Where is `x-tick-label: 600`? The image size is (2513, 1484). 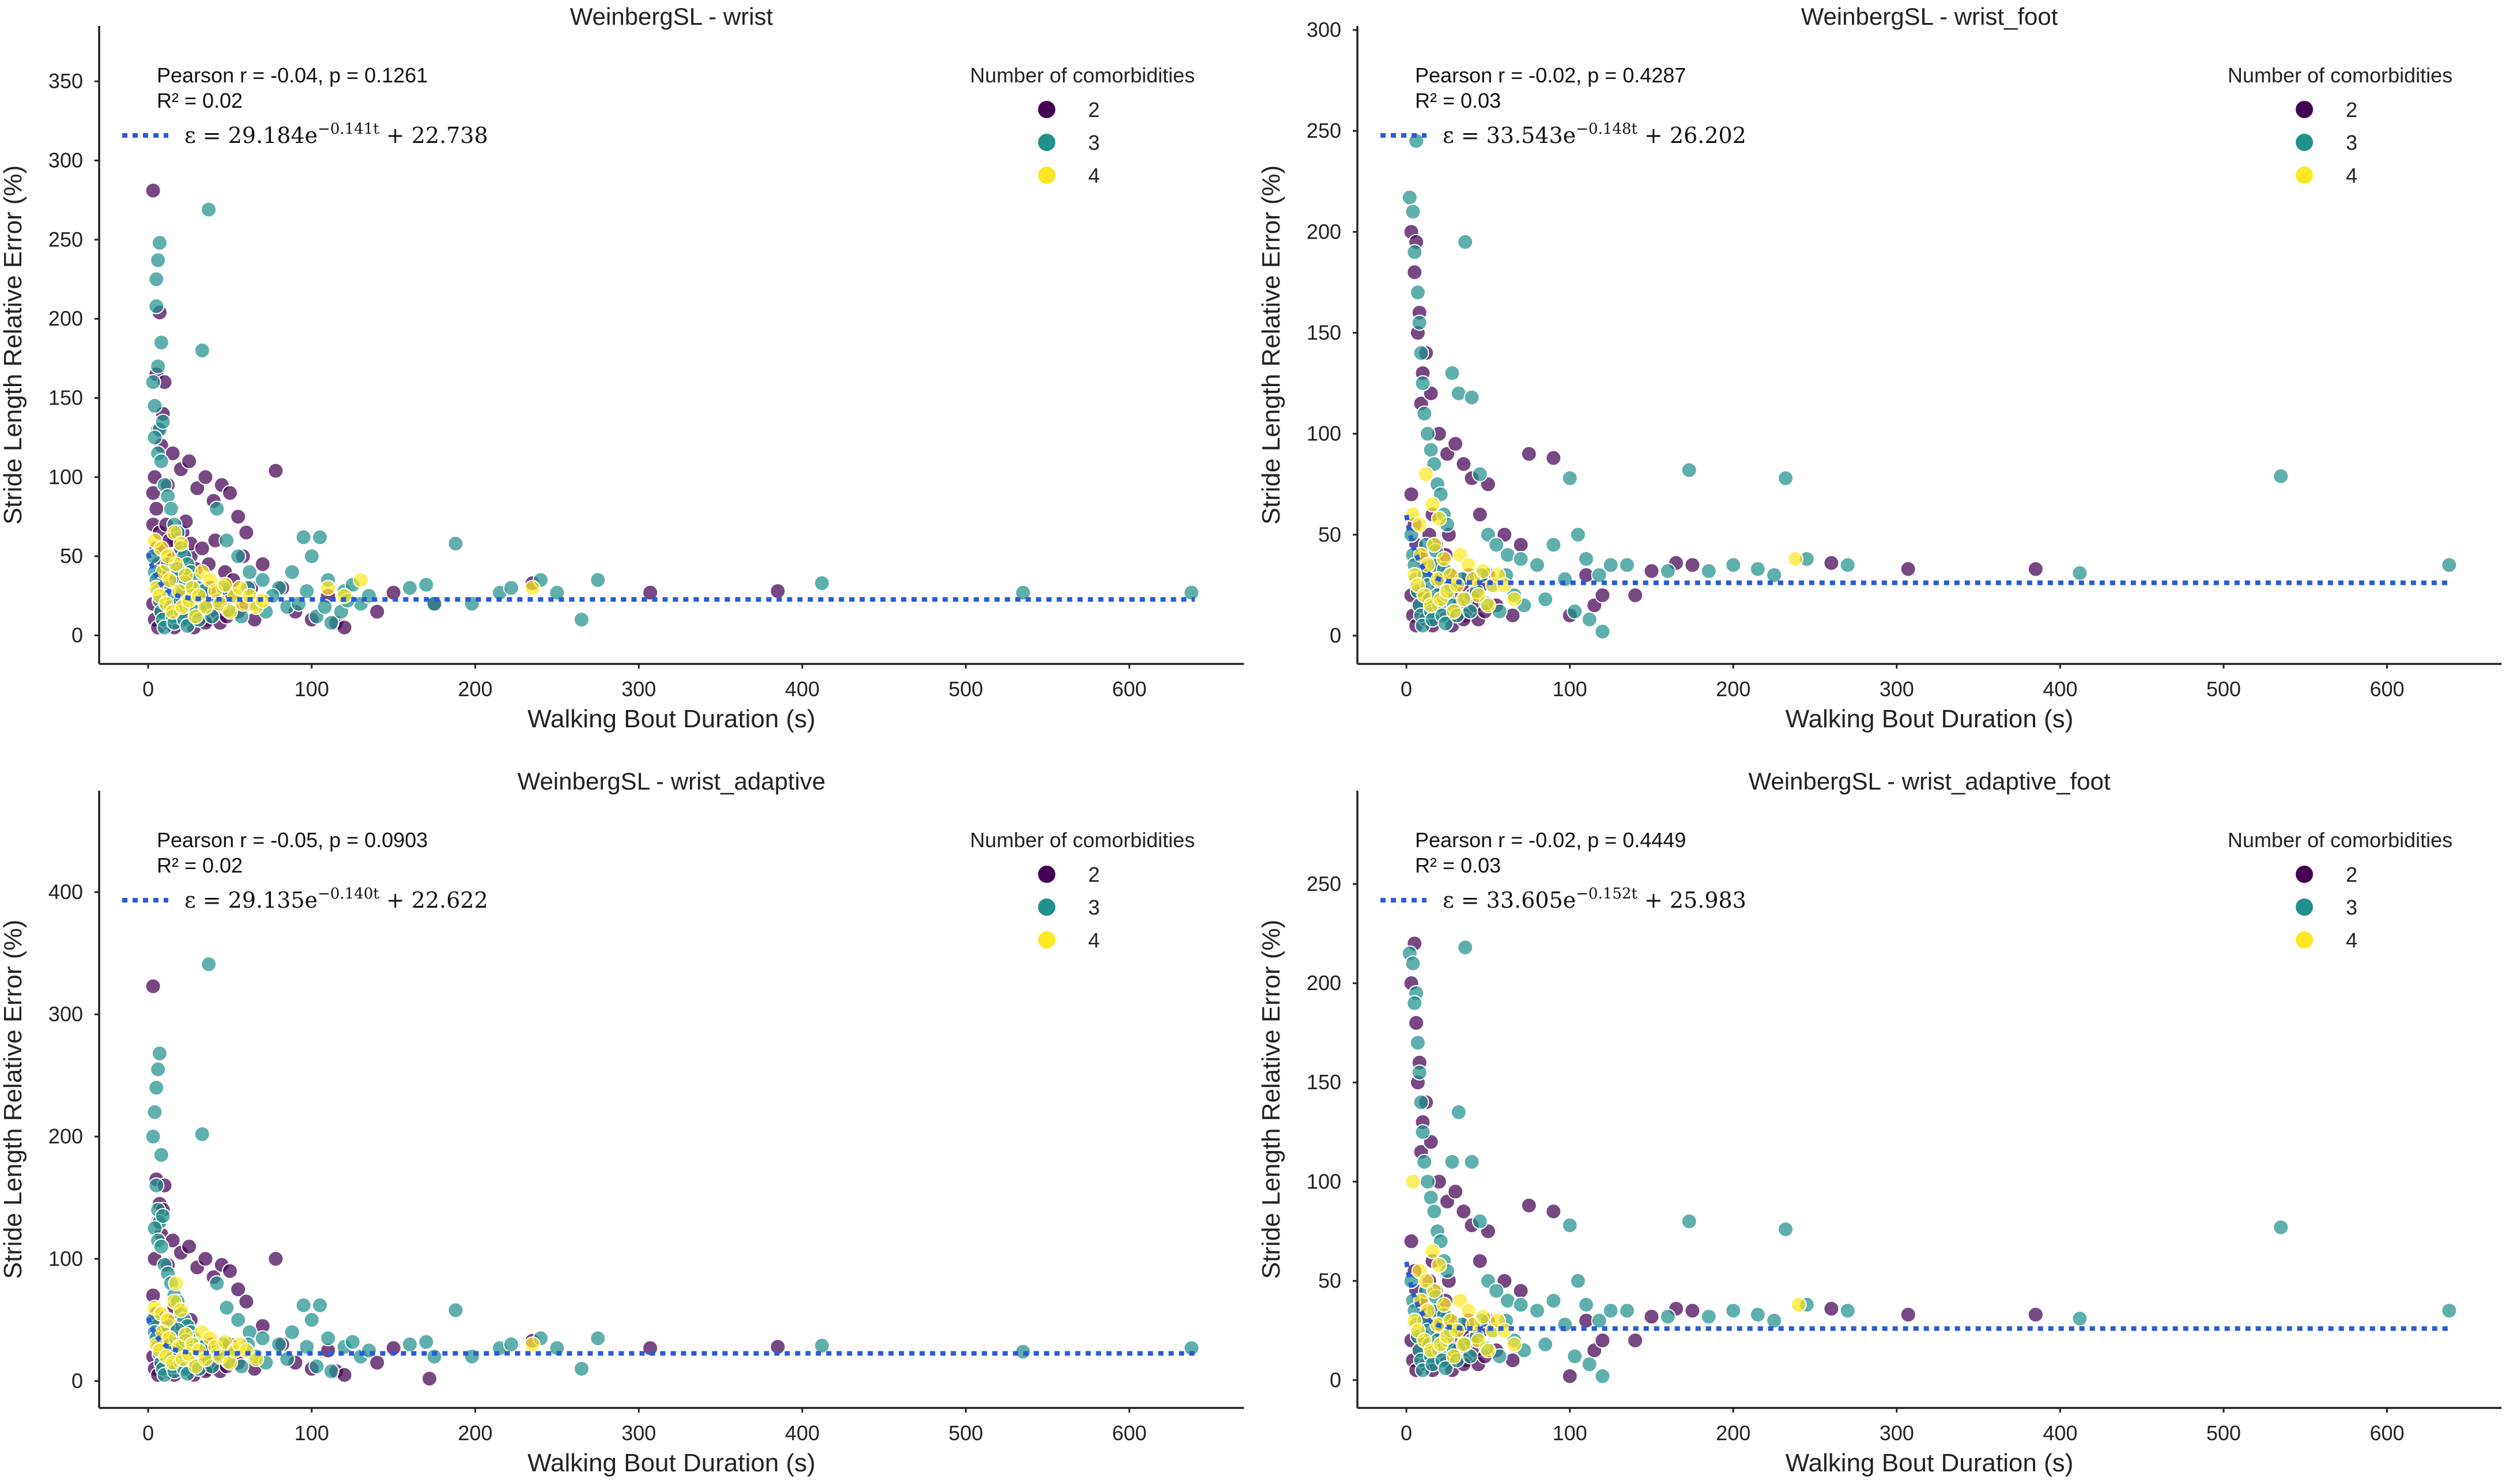
x-tick-label: 600 is located at coordinates (2387, 689).